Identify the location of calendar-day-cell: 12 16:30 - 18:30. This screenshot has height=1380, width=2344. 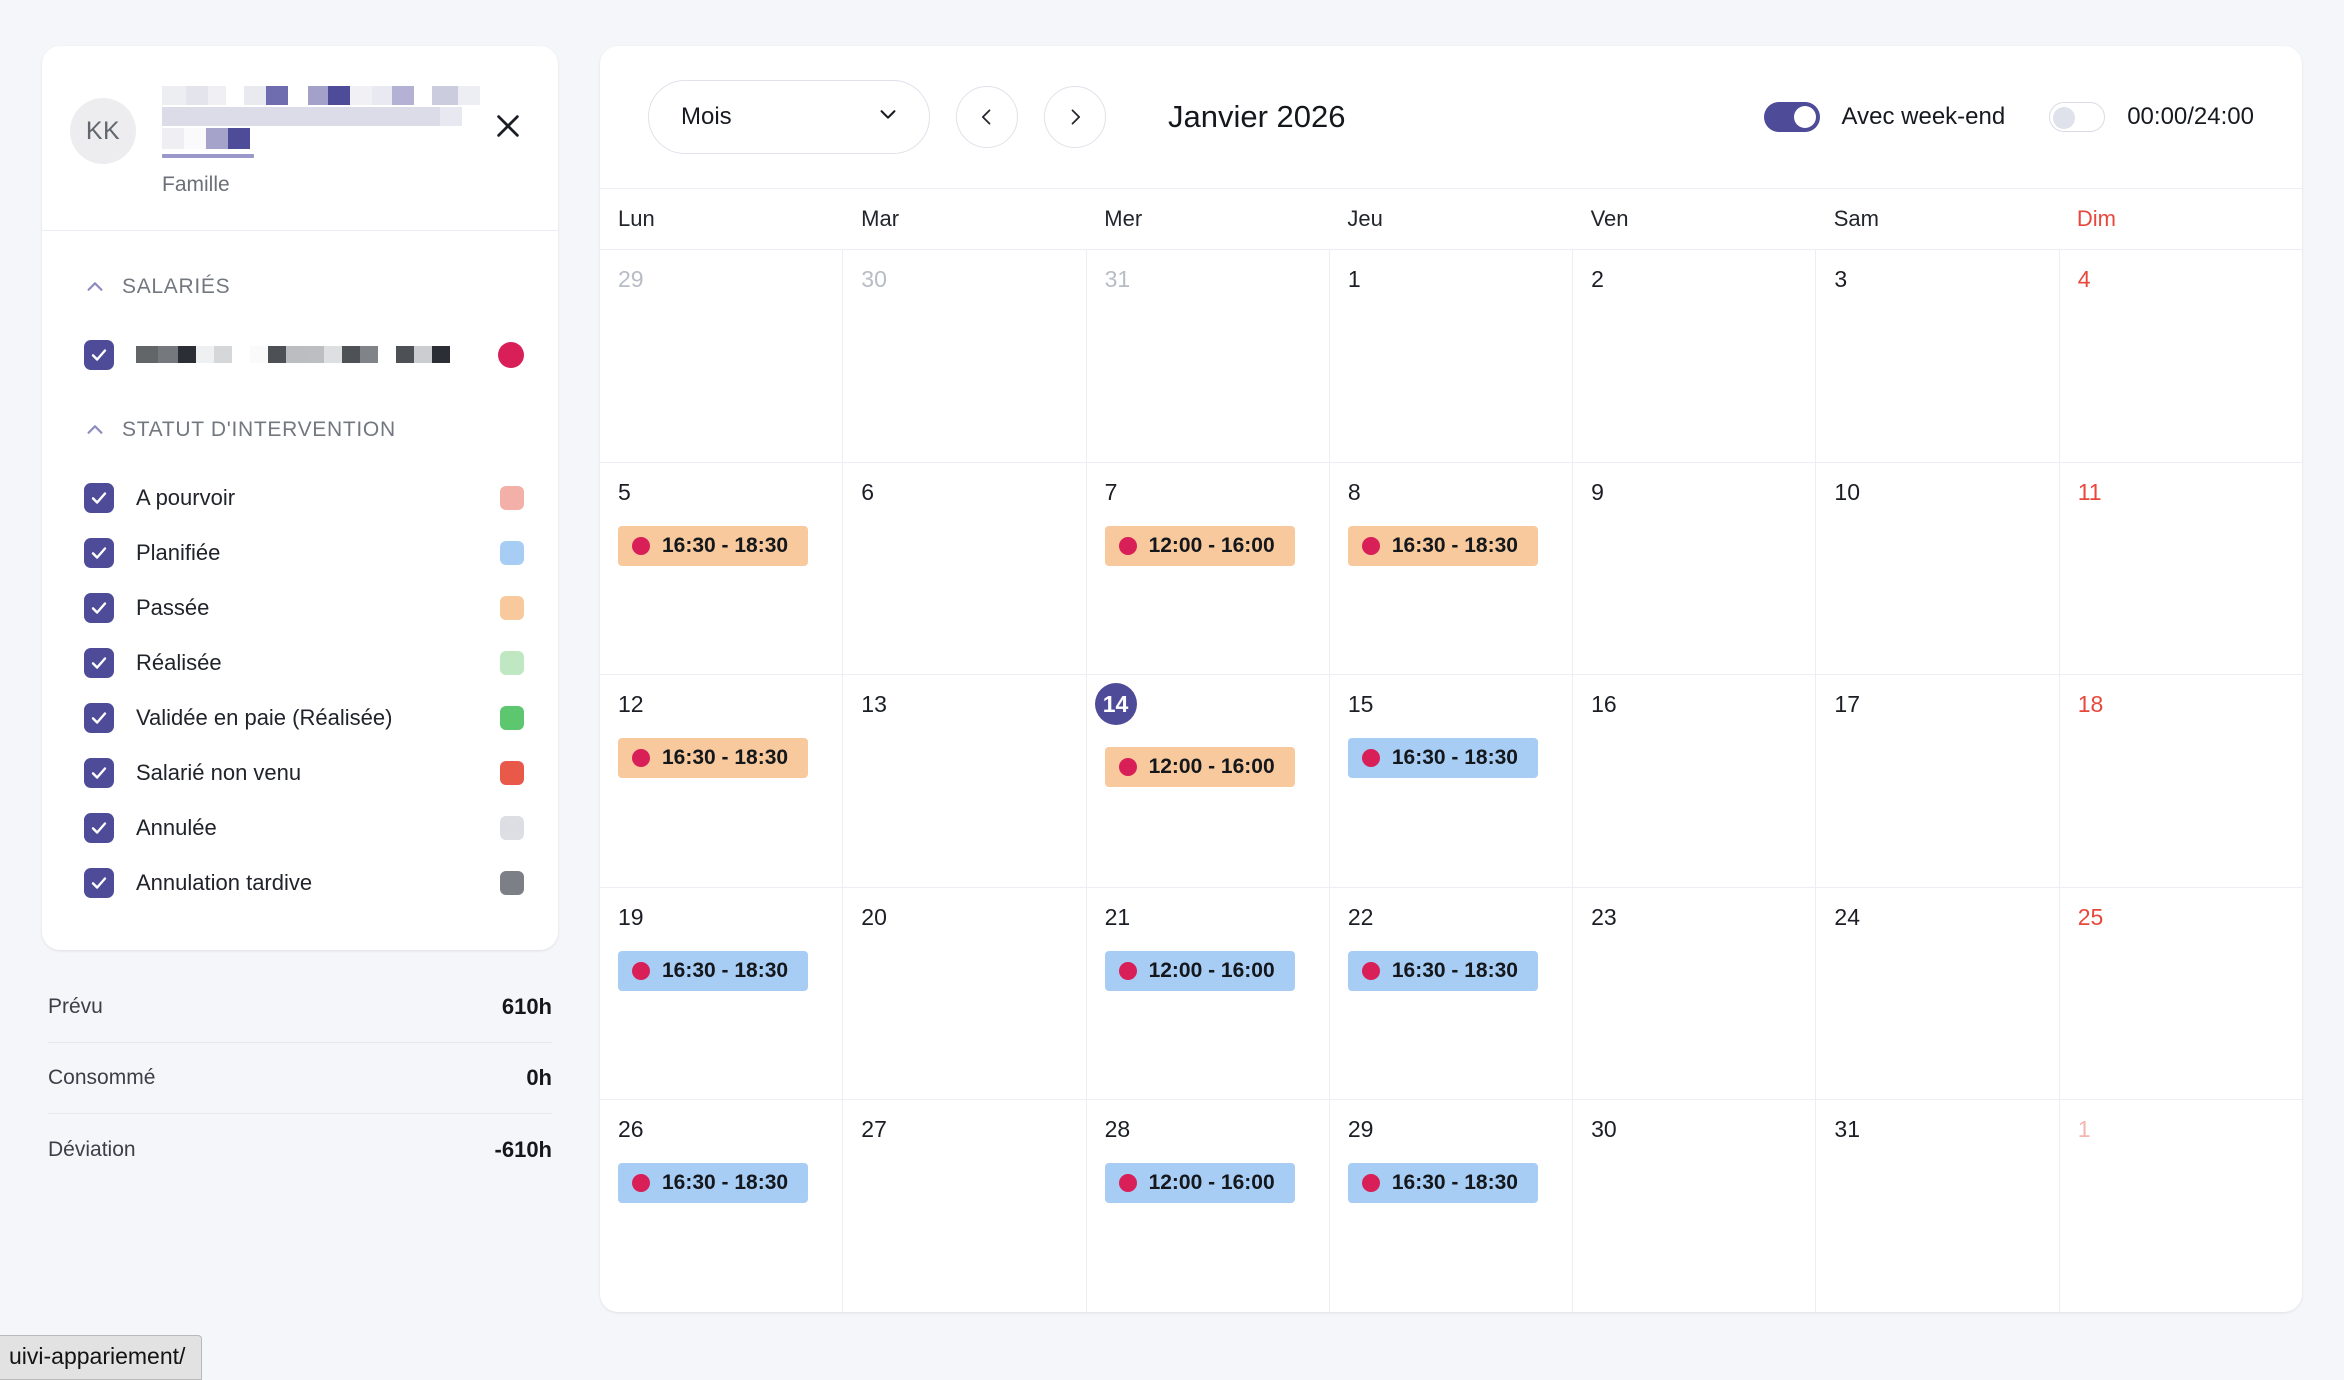
(722, 781).